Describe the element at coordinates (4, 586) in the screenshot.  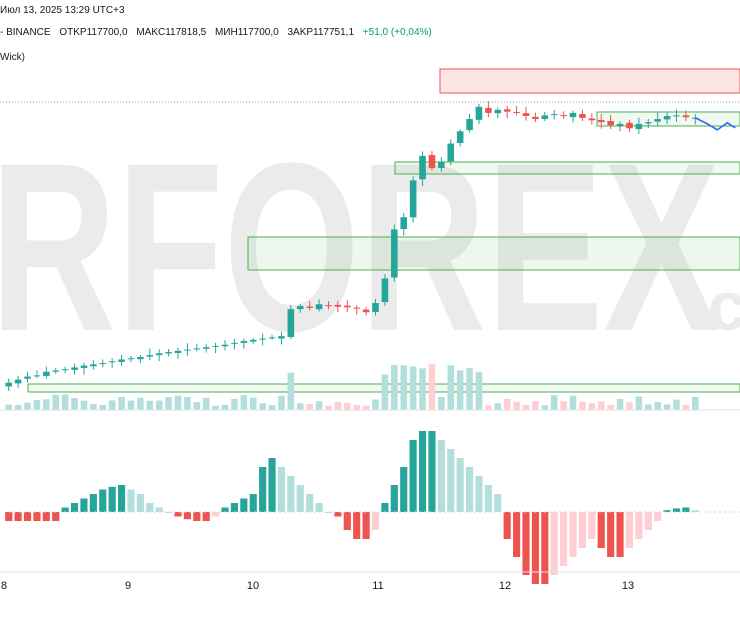
I see `x-tick-label: 8` at that location.